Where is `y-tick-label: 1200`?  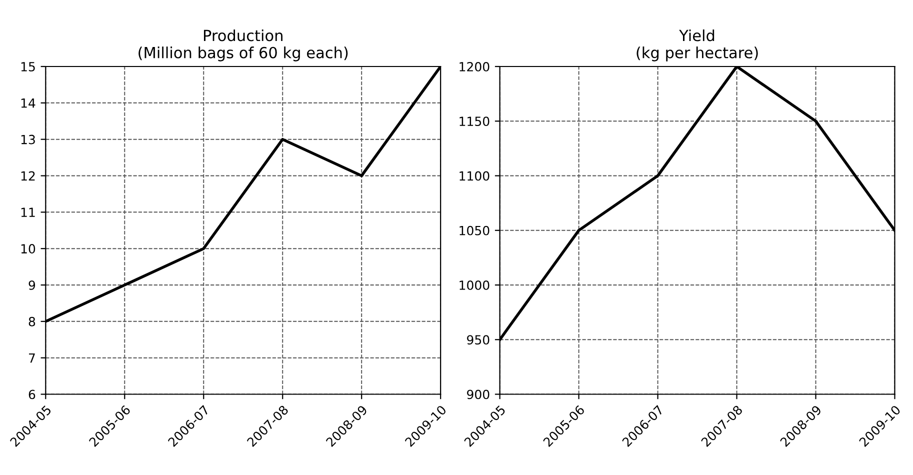
y-tick-label: 1200 is located at coordinates (475, 67).